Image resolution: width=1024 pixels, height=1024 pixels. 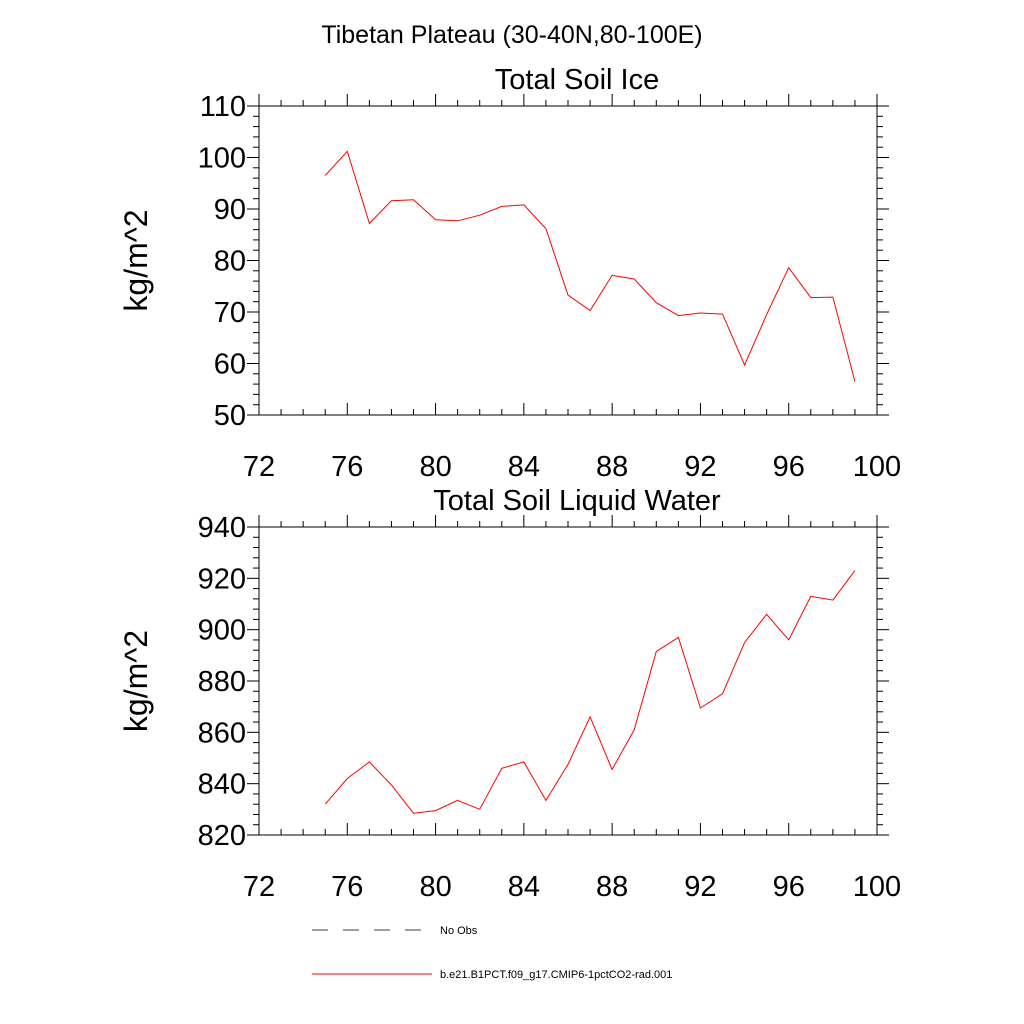 I want to click on y-tick-label: 820, so click(x=222, y=836).